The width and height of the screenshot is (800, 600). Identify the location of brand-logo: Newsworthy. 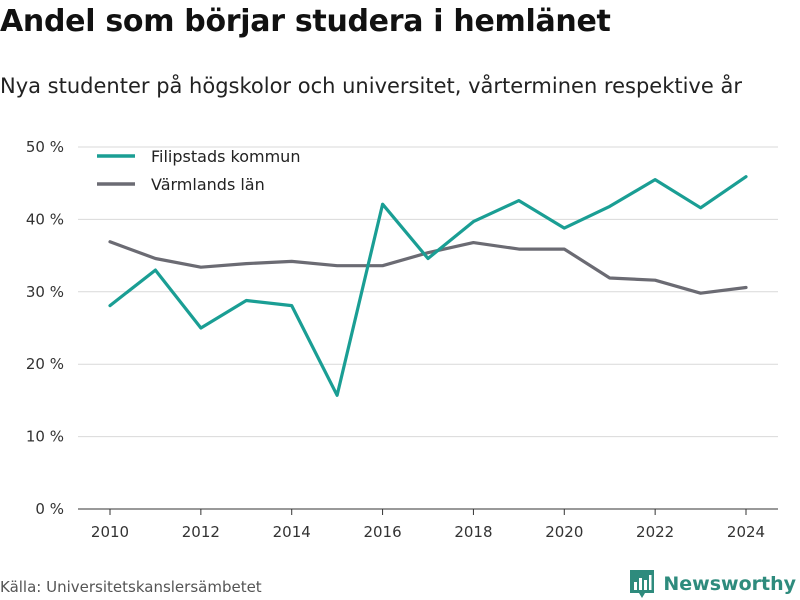
(712, 584).